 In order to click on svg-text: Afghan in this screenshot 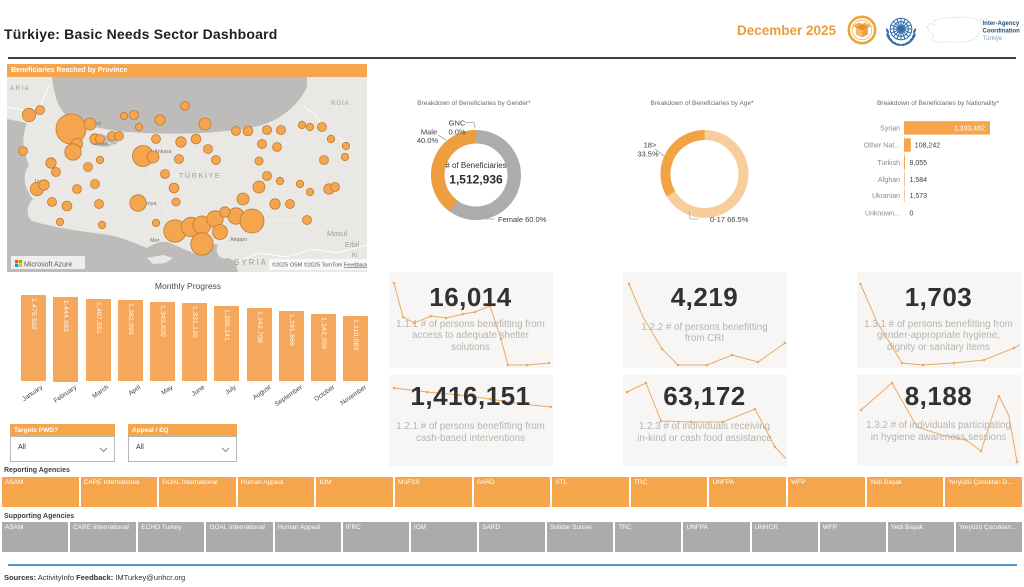, I will do `click(889, 180)`.